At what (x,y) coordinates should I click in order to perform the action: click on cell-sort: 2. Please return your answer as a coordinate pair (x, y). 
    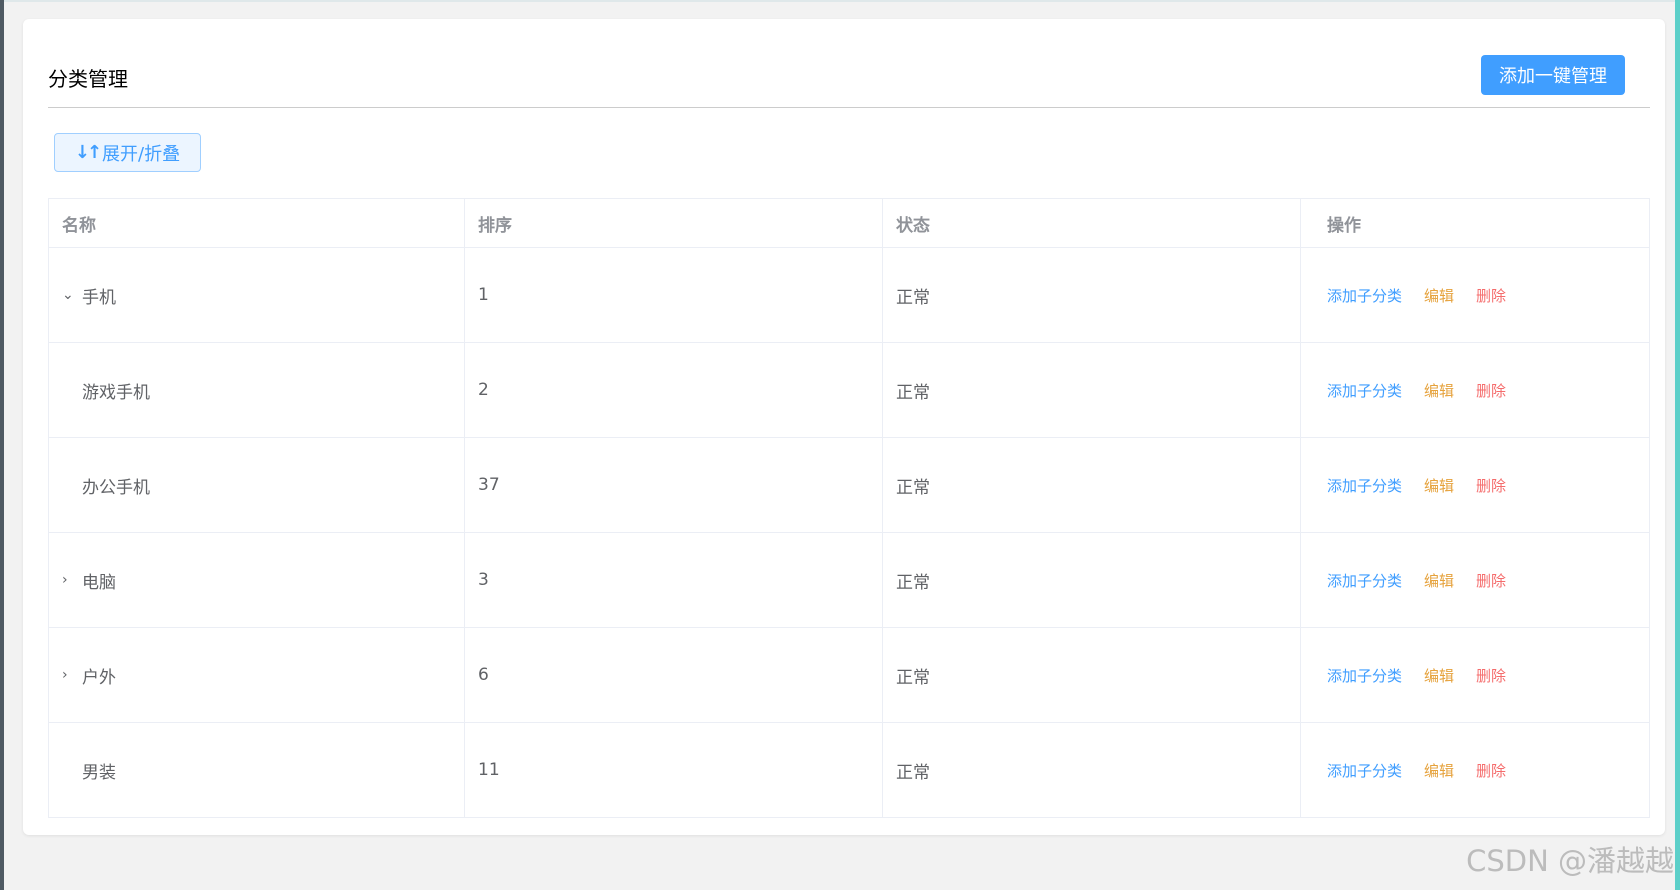
    Looking at the image, I should click on (674, 390).